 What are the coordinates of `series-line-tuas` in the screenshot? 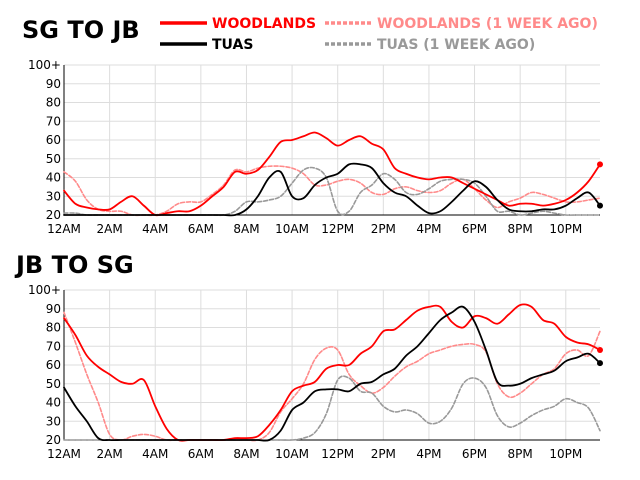 It's located at (332, 189).